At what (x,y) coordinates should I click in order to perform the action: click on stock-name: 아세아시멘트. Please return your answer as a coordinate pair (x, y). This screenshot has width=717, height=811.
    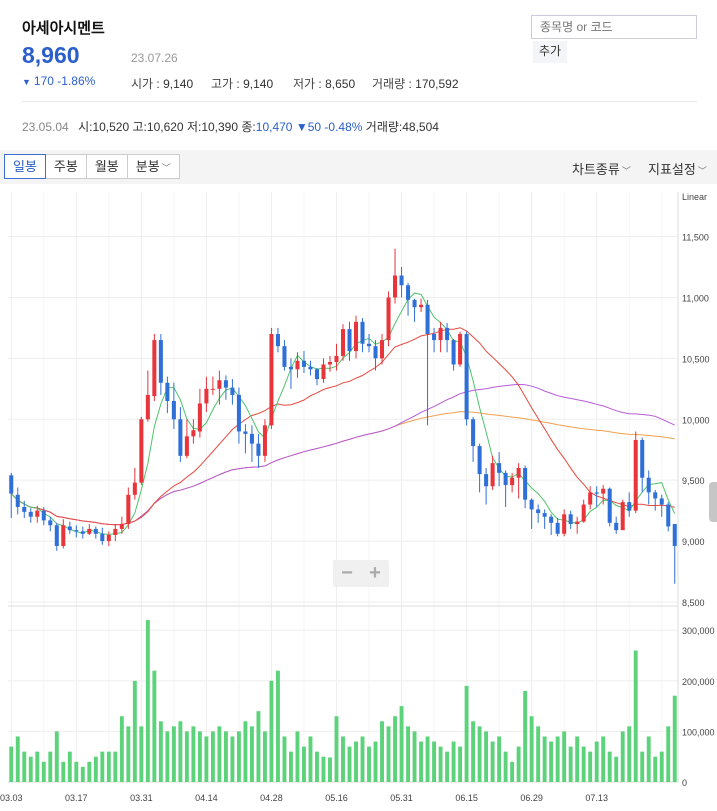
    Looking at the image, I should click on (63, 28).